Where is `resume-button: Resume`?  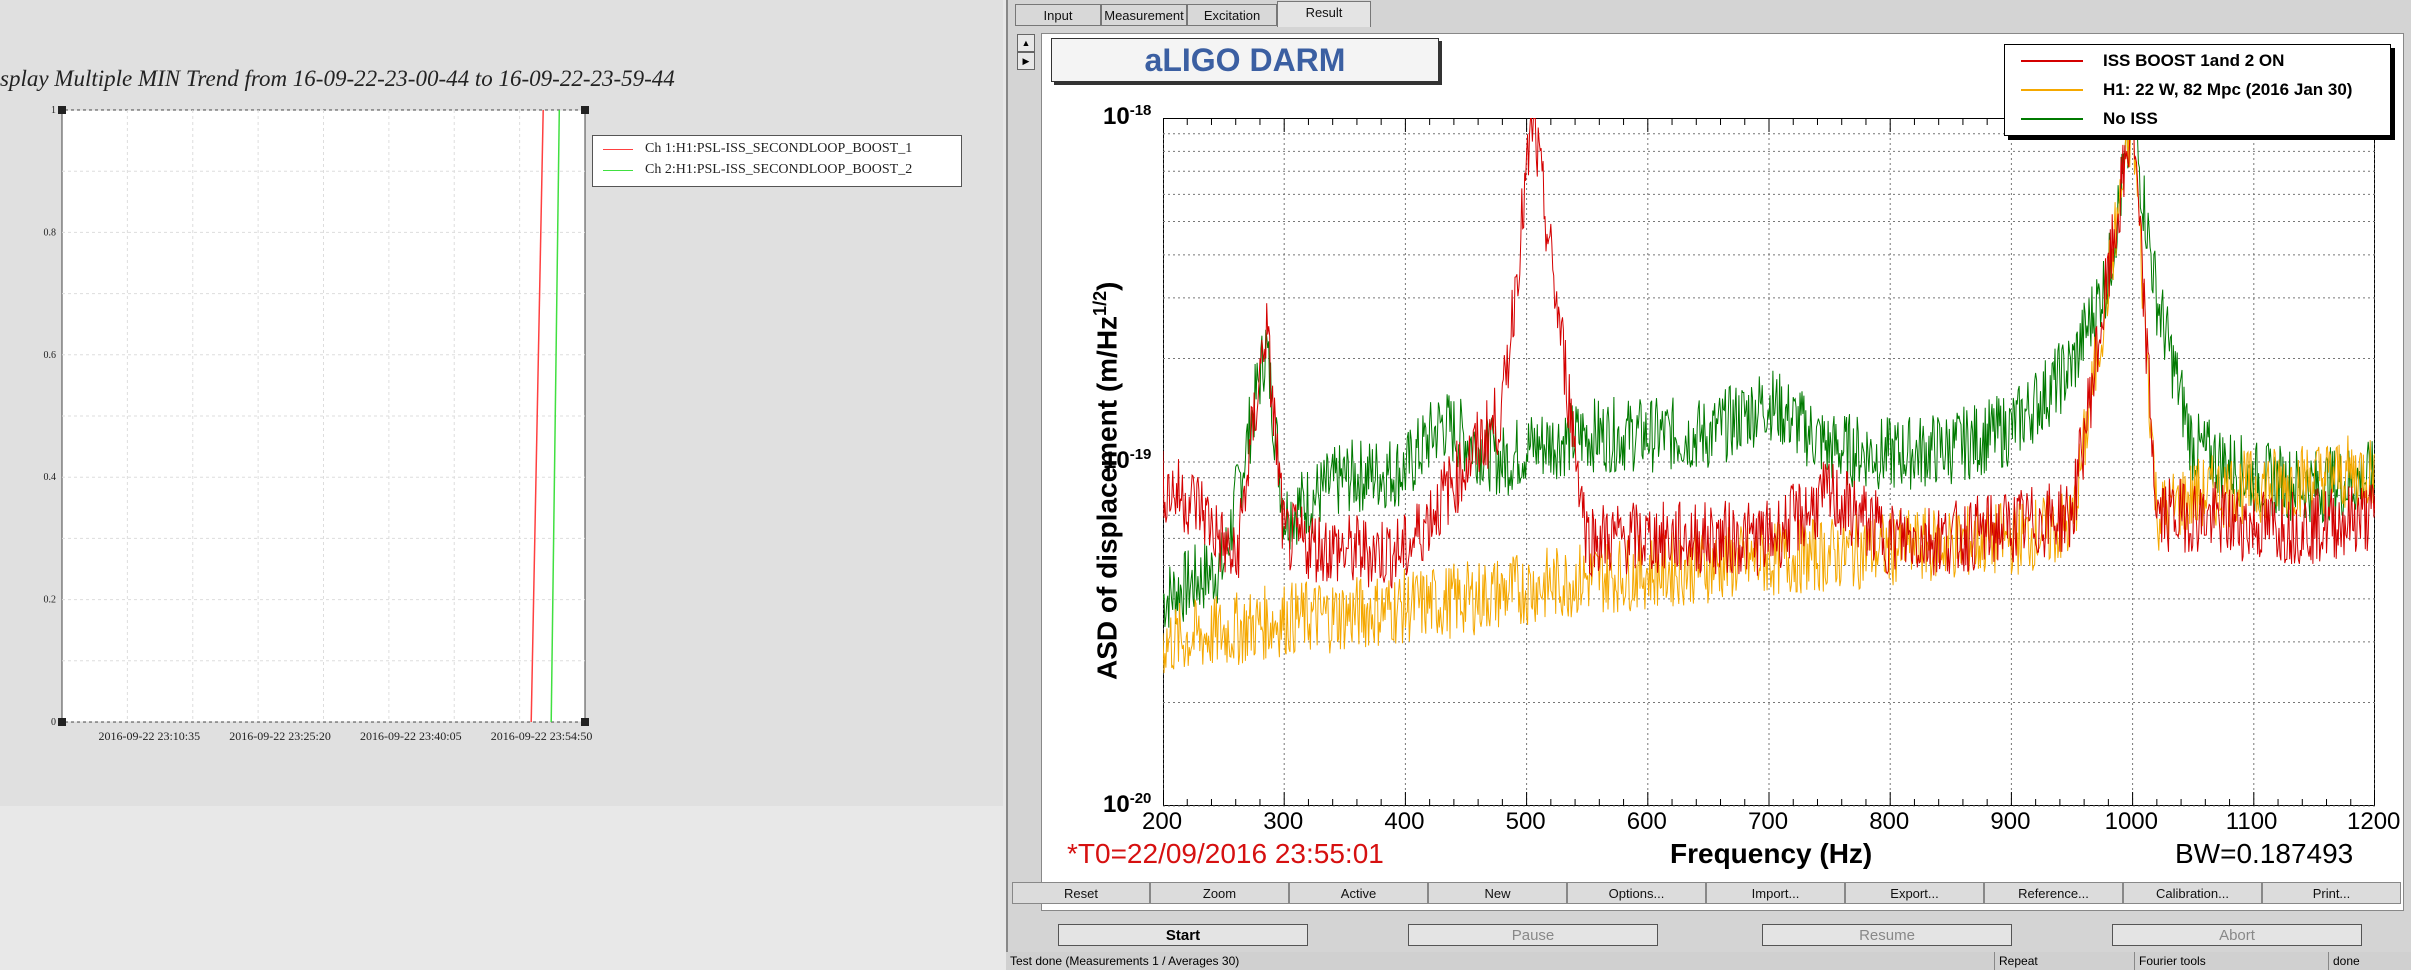 resume-button: Resume is located at coordinates (1887, 935).